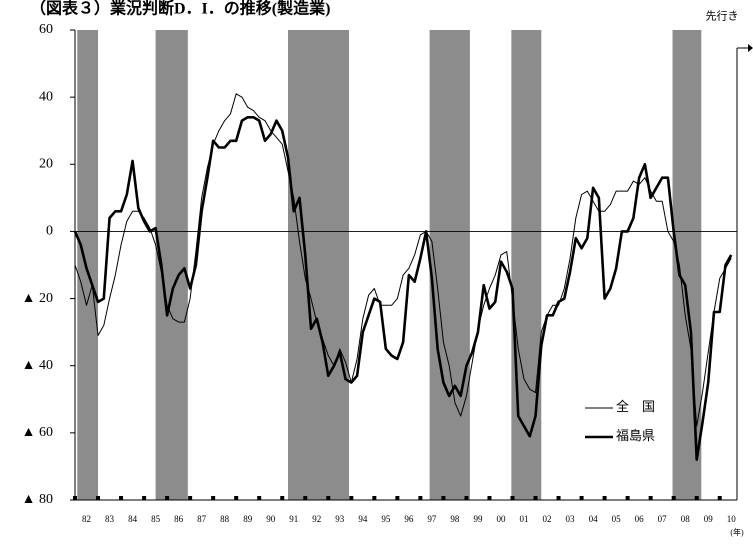  Describe the element at coordinates (722, 16) in the screenshot. I see `forecast-label: 先行き` at that location.